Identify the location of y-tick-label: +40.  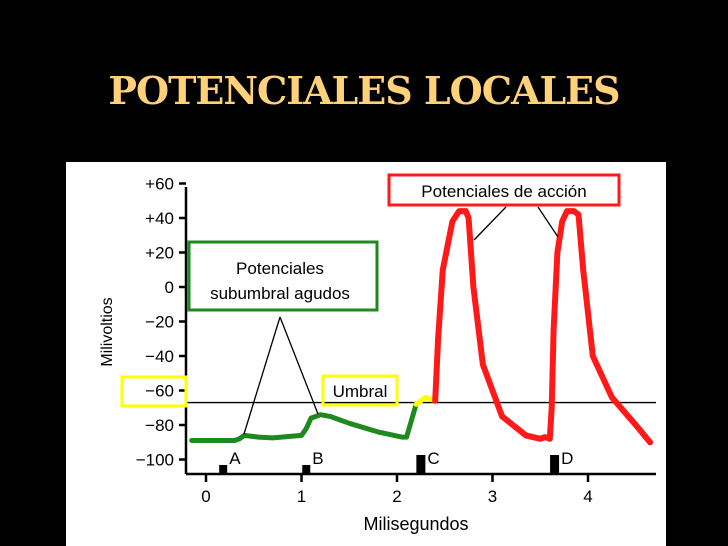
(159, 218).